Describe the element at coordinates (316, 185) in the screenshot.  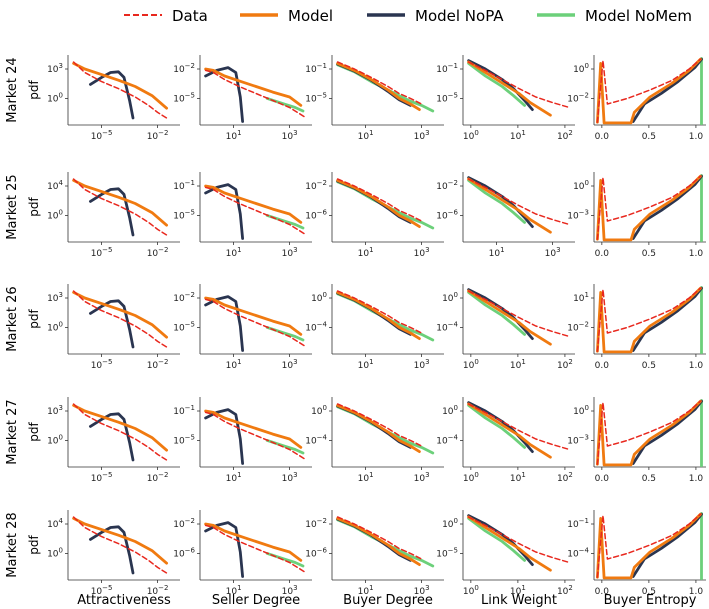
I see `y-tick-label: 10⁻²` at that location.